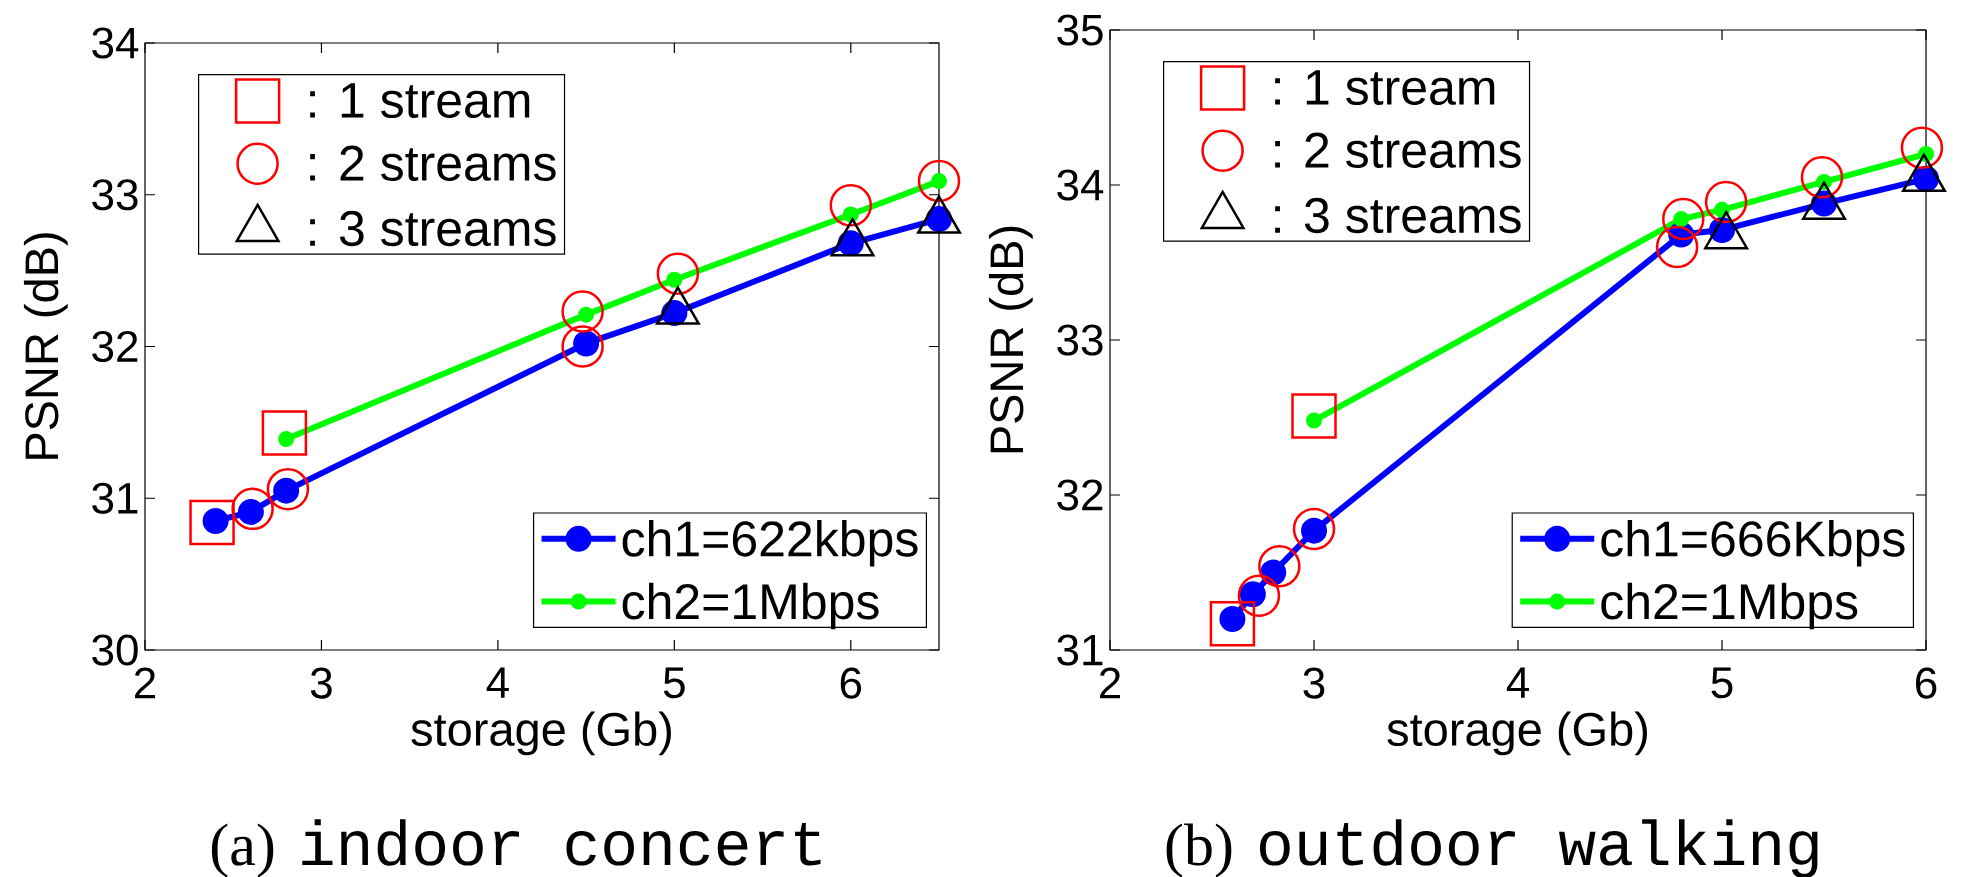  I want to click on text: (b), so click(1199, 850).